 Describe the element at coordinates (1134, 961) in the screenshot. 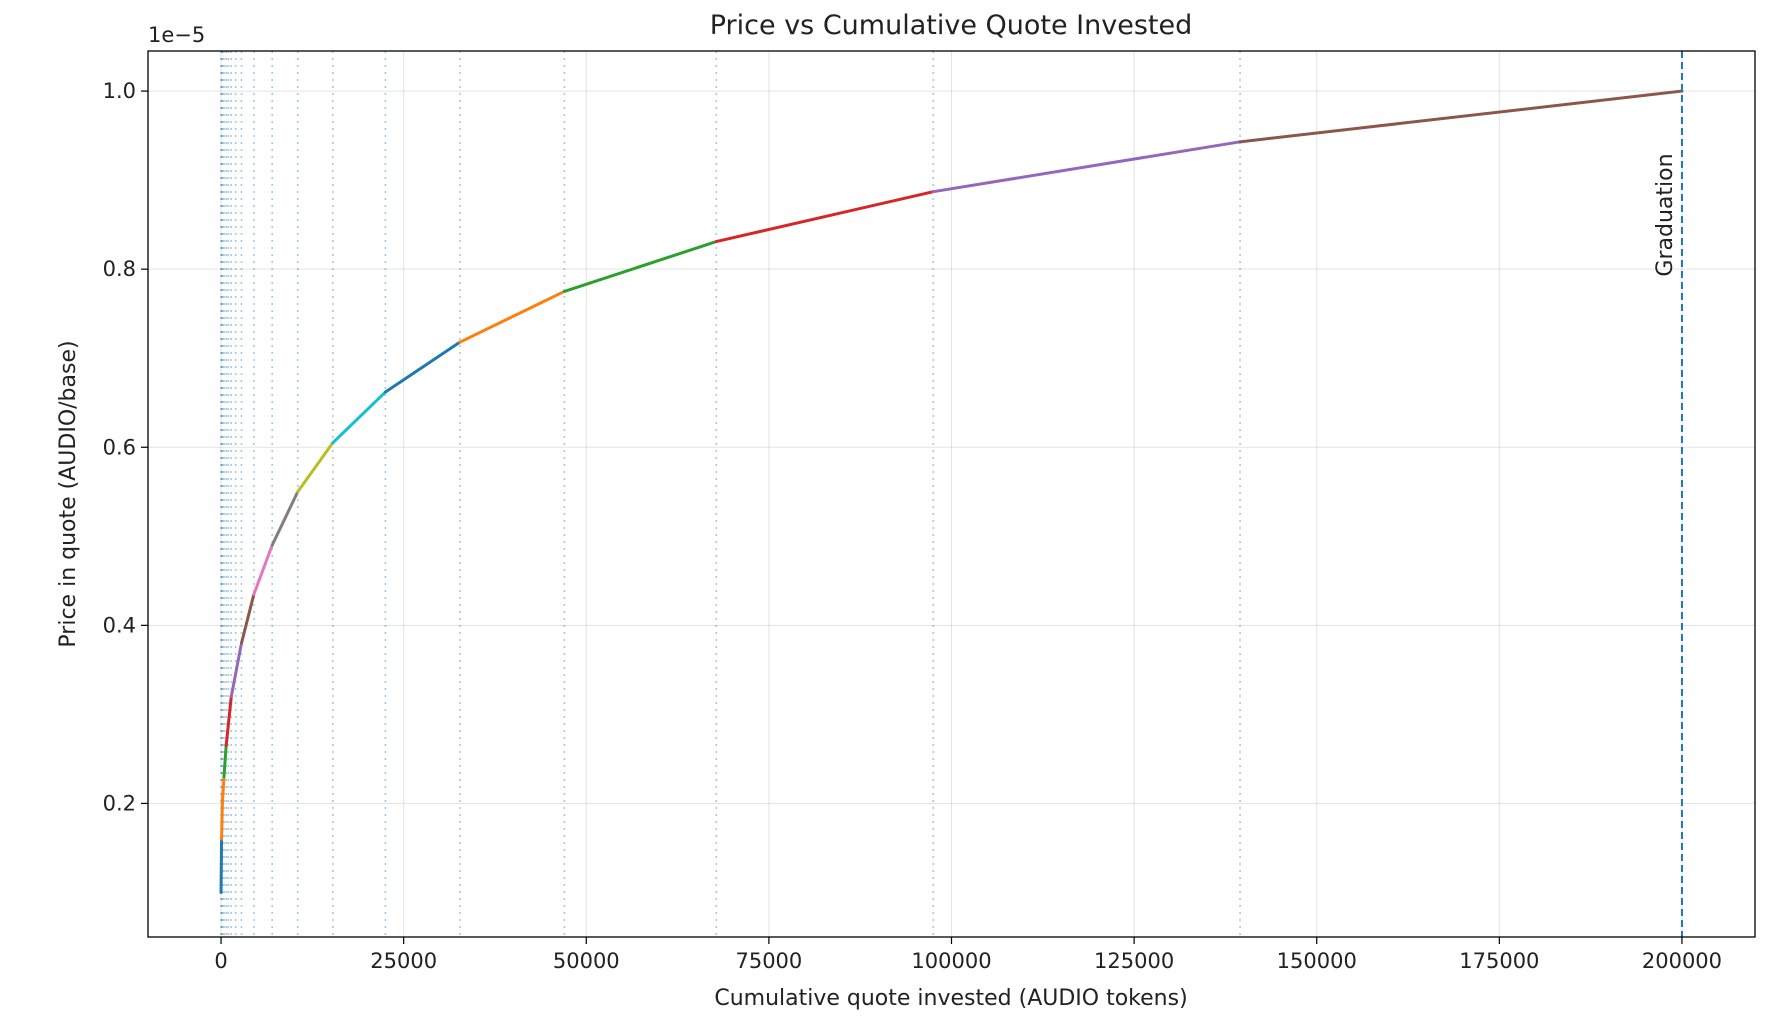

I see `x-tick-label: 125000` at that location.